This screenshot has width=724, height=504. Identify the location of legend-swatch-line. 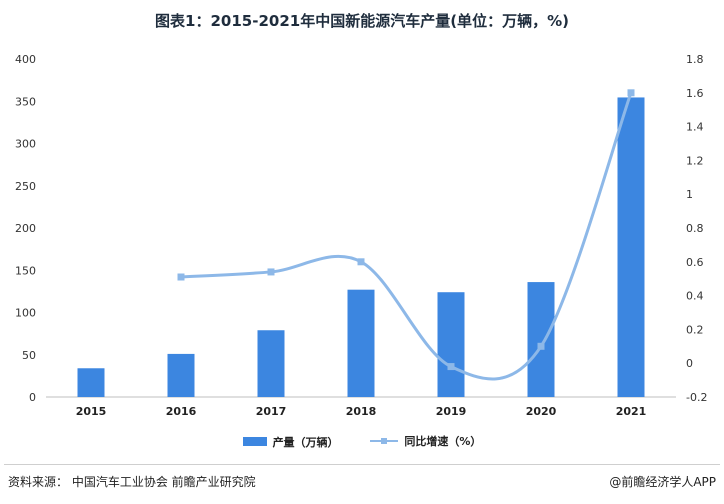
(384, 441).